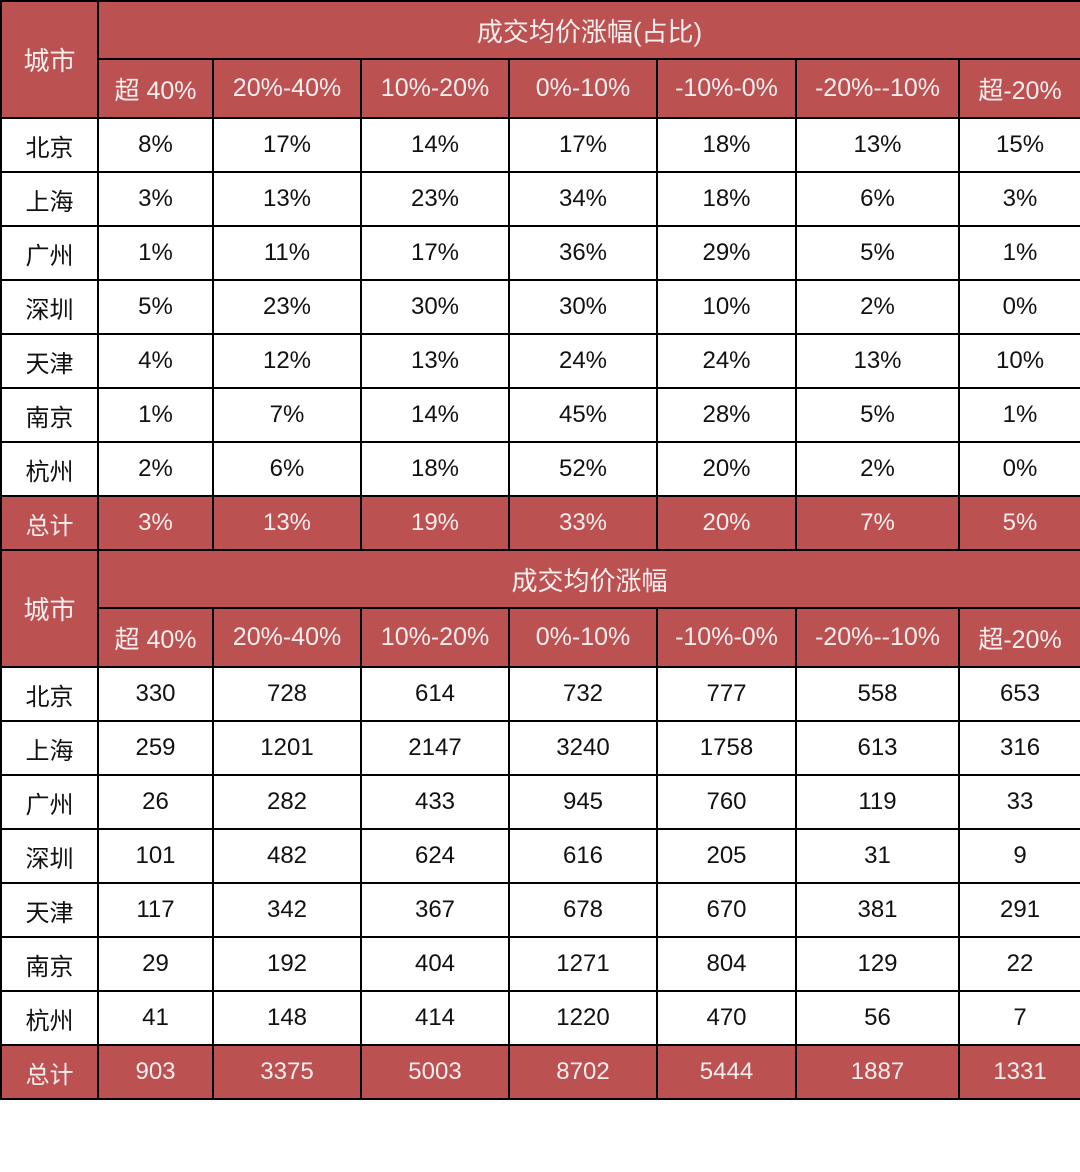 Image resolution: width=1080 pixels, height=1172 pixels. What do you see at coordinates (540, 469) in the screenshot?
I see `table-row: 杭州 2% 6% 18% 52% 20% 2% 0%` at bounding box center [540, 469].